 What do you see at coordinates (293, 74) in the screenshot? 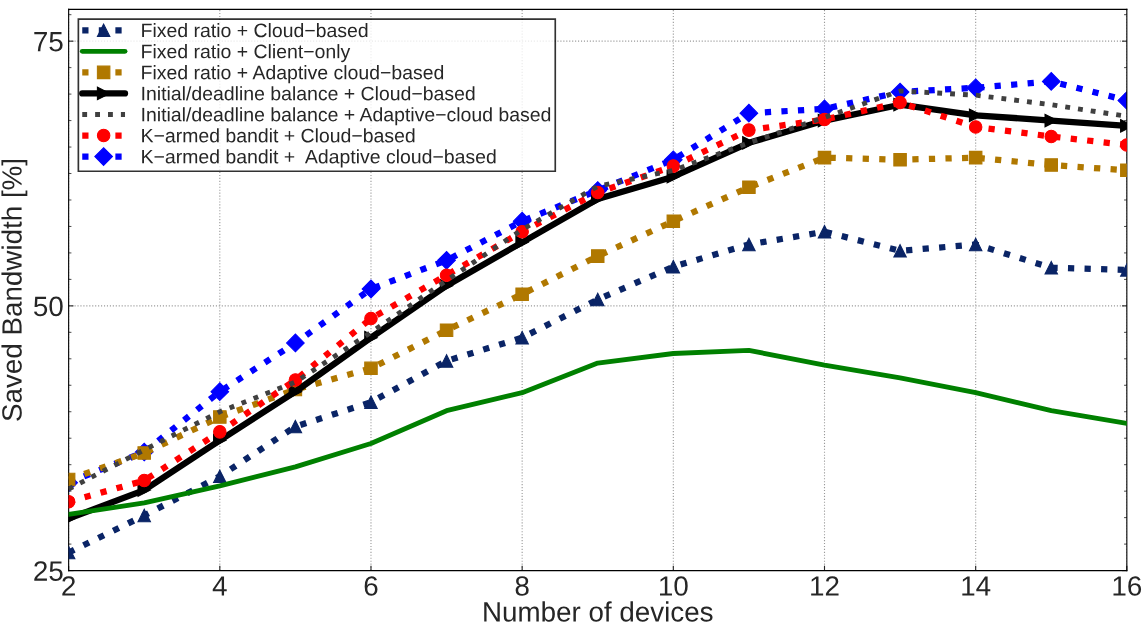
I see `legend-label: Fixed ratio + Adaptive cloud−based` at bounding box center [293, 74].